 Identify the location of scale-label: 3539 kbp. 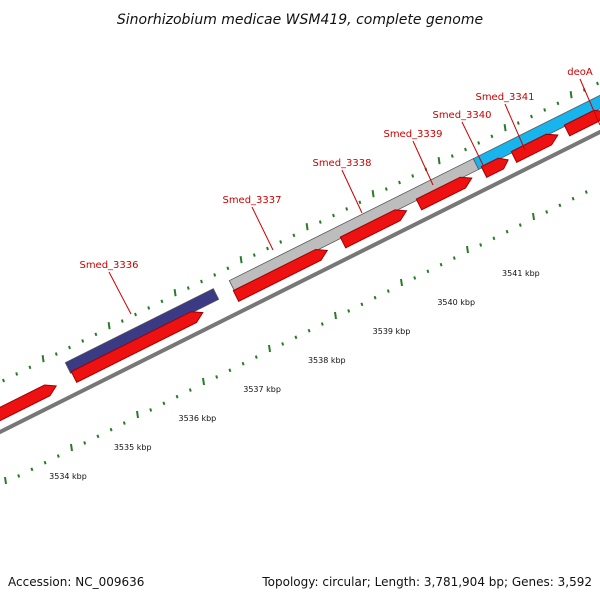
(392, 331).